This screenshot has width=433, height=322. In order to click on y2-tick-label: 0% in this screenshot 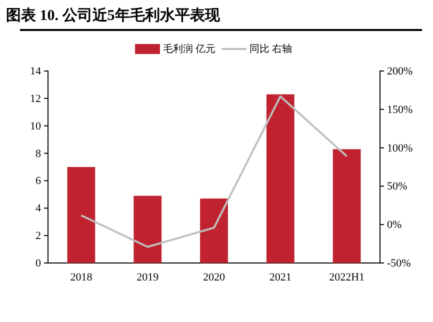, I will do `click(394, 225)`.